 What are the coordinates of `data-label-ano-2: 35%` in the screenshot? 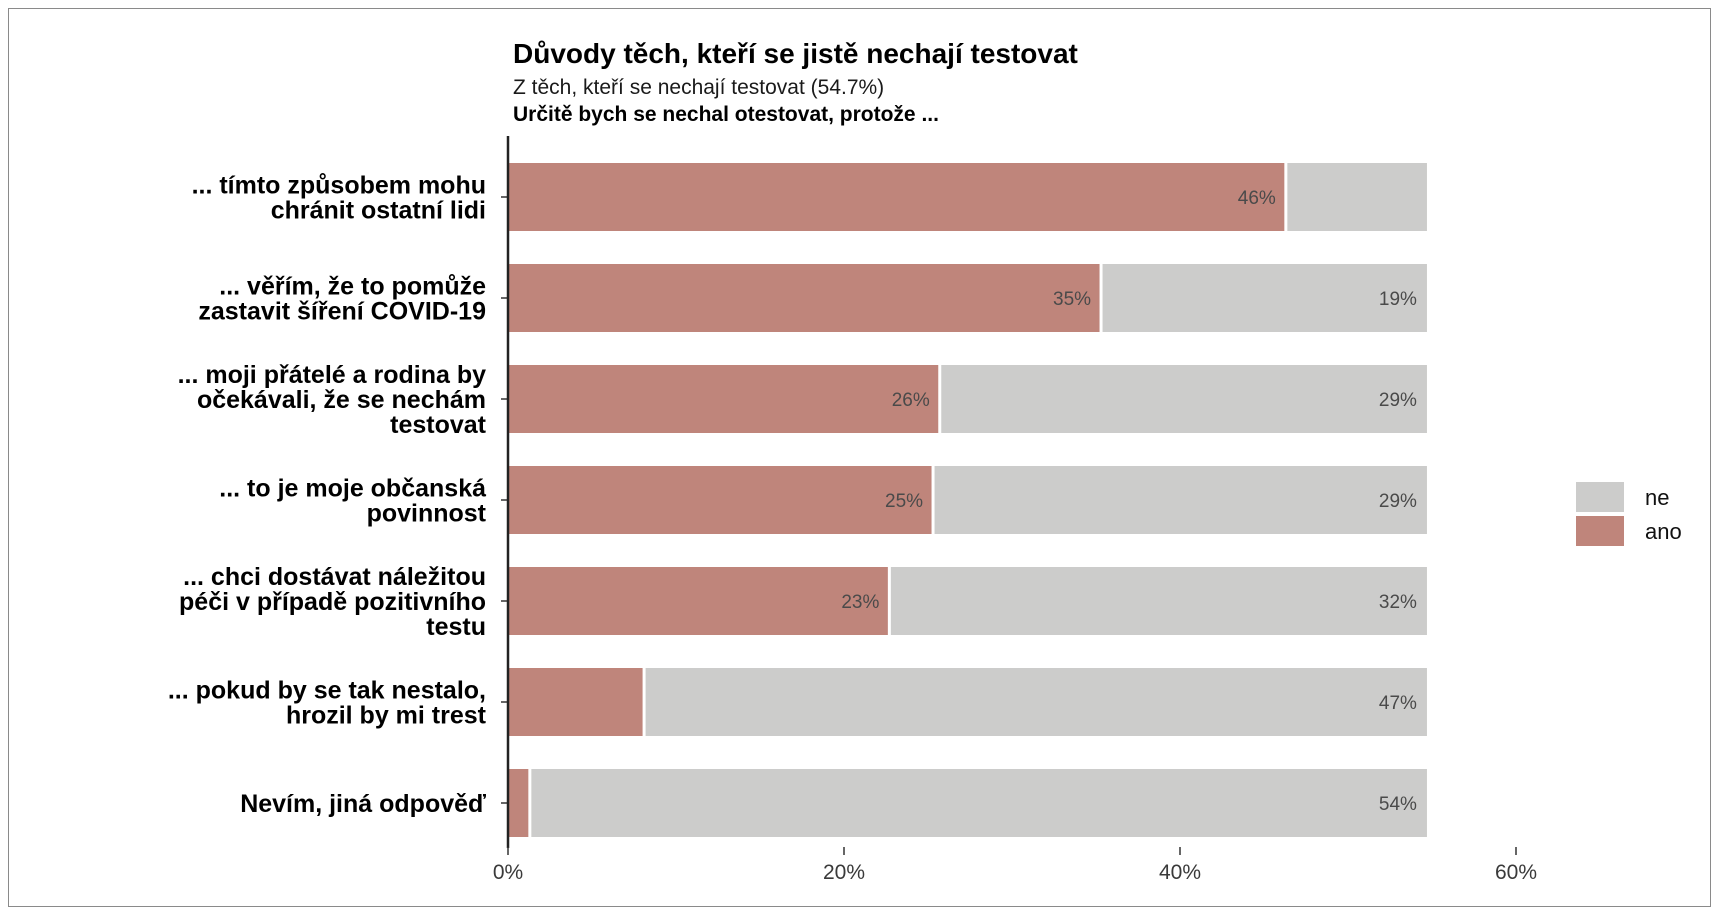 It's located at (1072, 299).